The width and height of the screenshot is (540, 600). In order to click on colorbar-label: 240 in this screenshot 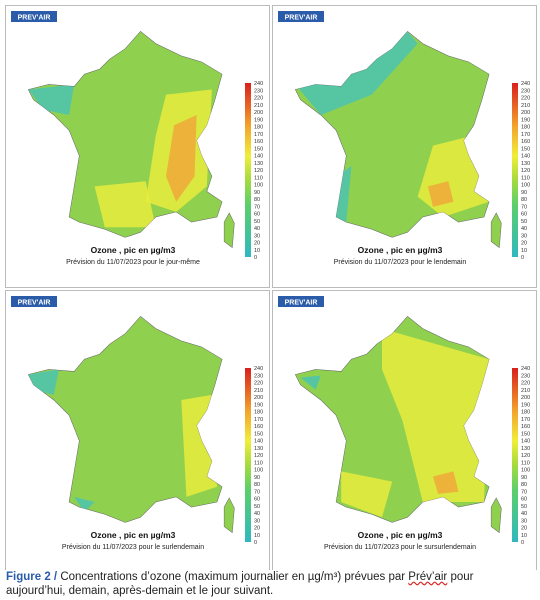, I will do `click(525, 84)`.